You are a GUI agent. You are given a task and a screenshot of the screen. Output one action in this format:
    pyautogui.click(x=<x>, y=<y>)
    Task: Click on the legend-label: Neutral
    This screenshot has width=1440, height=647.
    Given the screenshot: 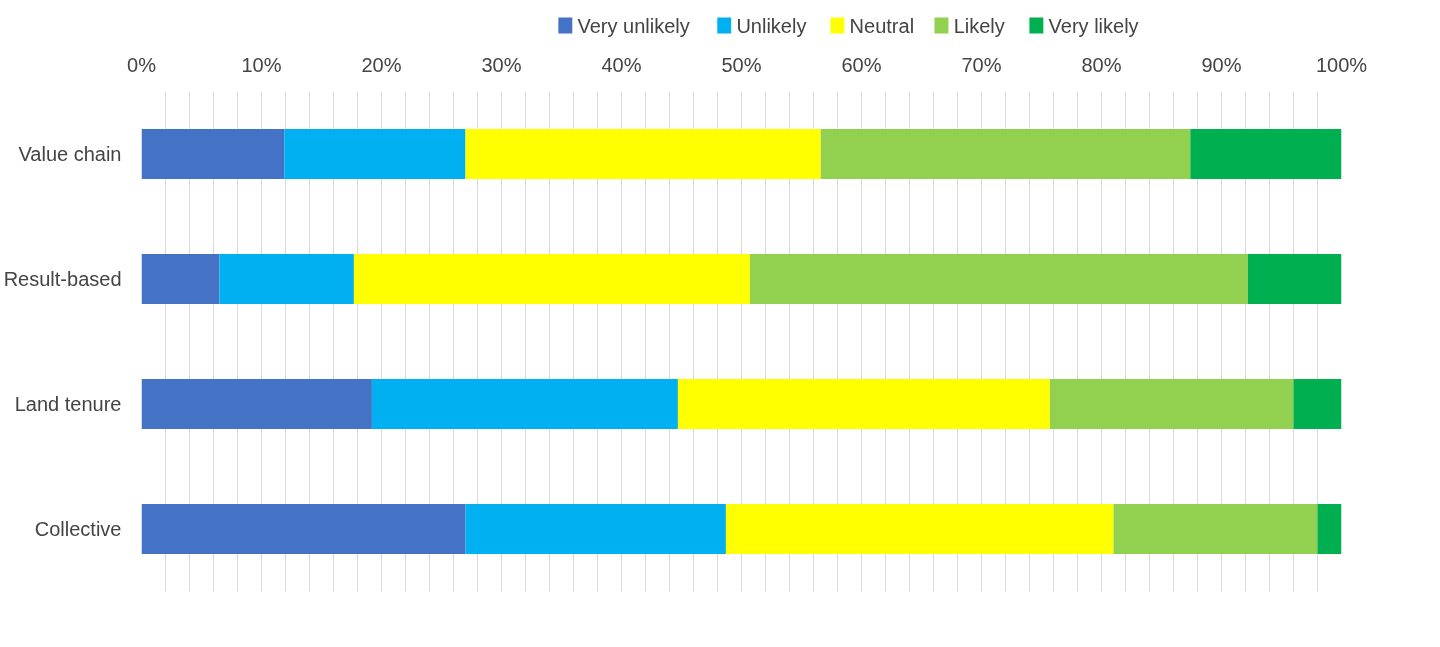 What is the action you would take?
    pyautogui.click(x=882, y=25)
    